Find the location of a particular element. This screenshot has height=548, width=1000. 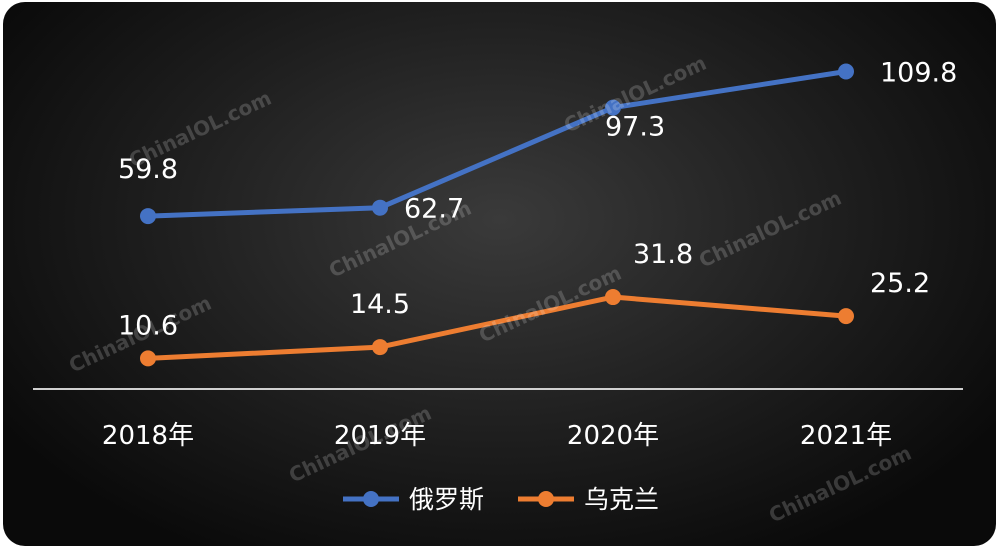

legend-label: 俄罗斯 is located at coordinates (446, 499).